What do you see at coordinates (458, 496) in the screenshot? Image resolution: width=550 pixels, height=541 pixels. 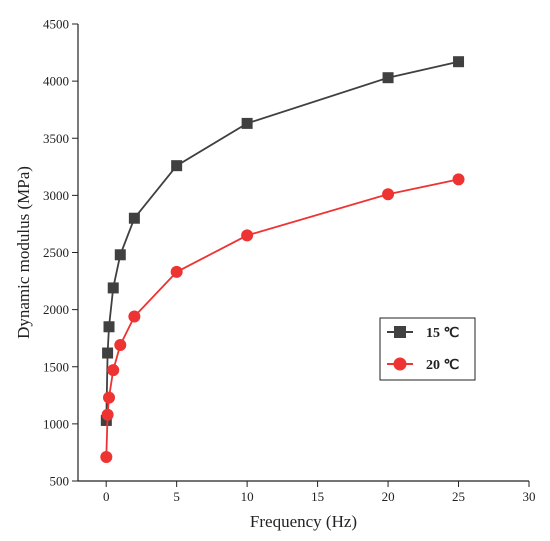 I see `x-tick-label: 25` at bounding box center [458, 496].